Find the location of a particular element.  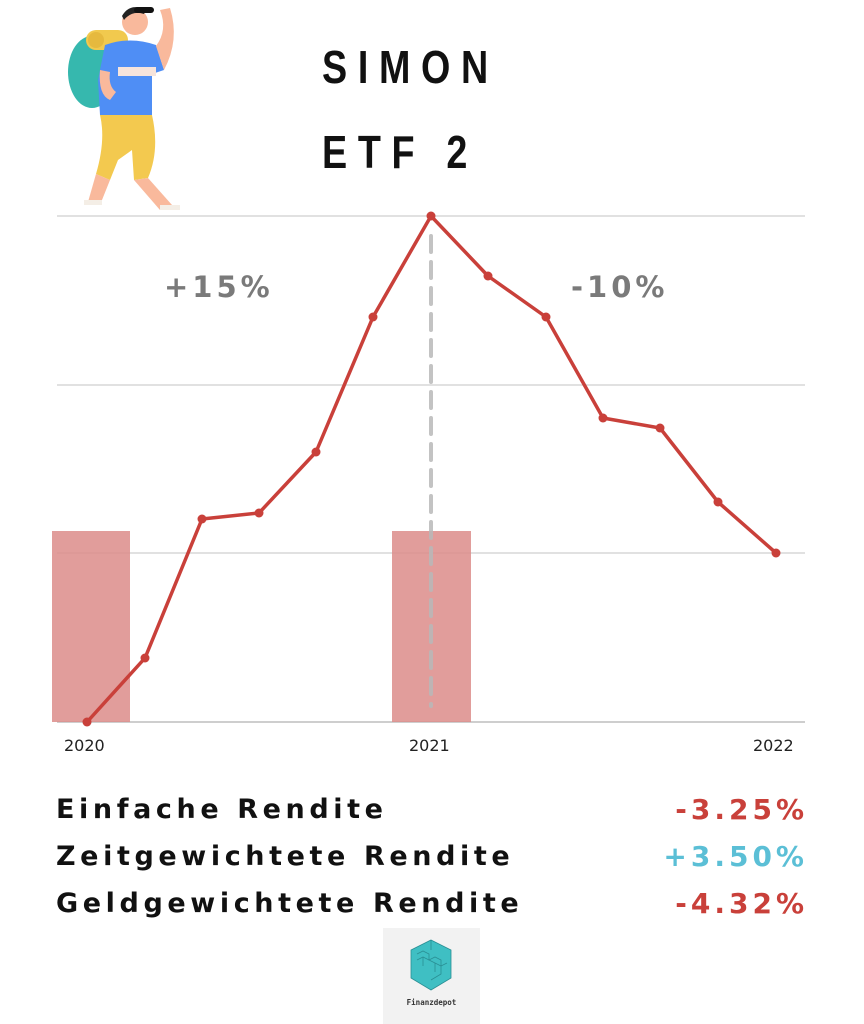

metric-value: -3.25% is located at coordinates (741, 809).